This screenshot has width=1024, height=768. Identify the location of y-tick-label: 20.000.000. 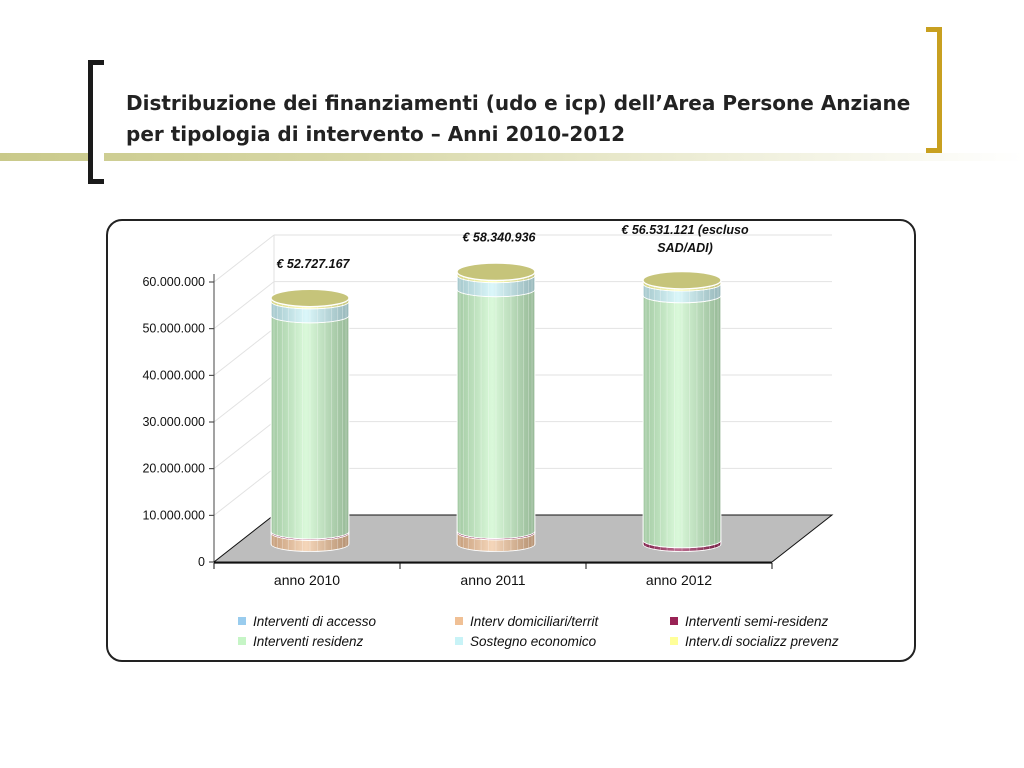
(173, 469).